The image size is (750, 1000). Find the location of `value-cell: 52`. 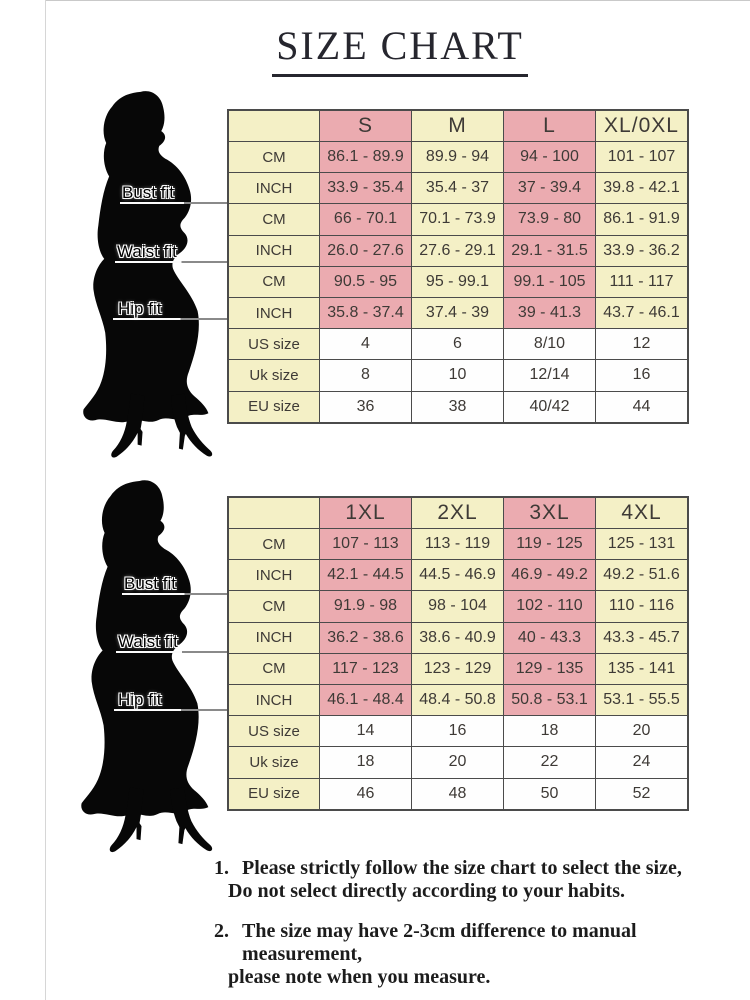

value-cell: 52 is located at coordinates (641, 793).